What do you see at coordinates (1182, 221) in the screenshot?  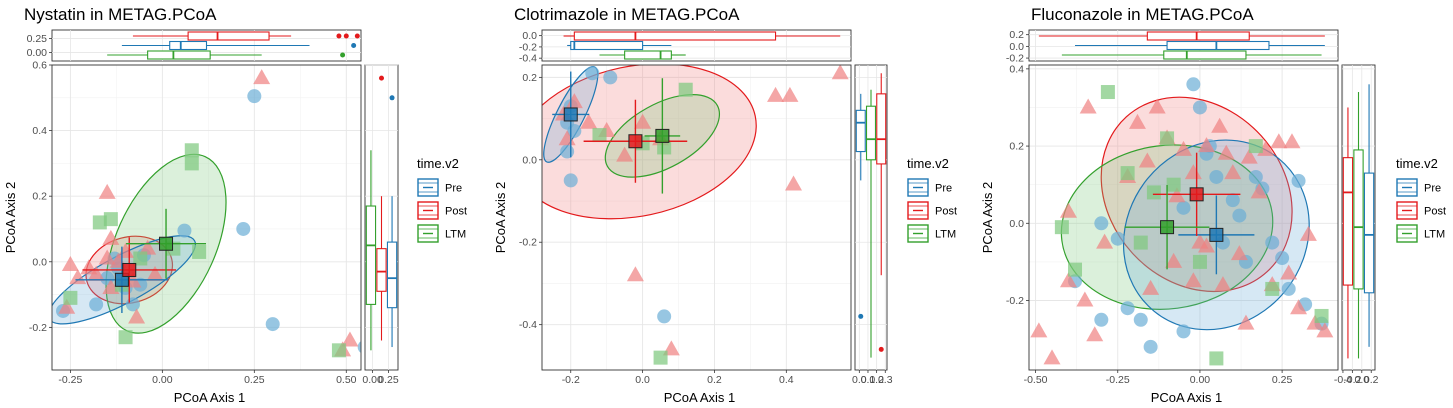 I see `plot-layer` at bounding box center [1182, 221].